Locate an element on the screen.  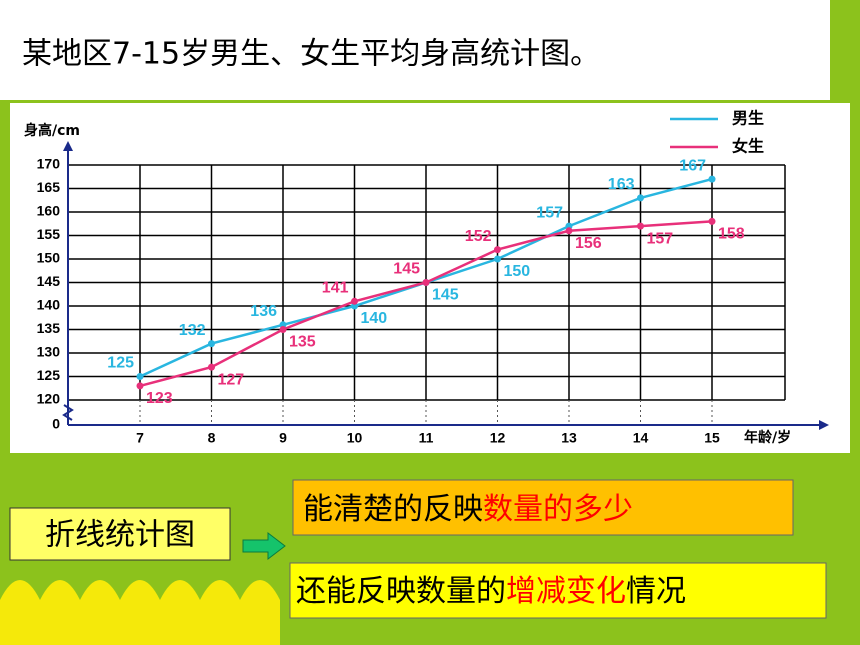
y-axis-label: 身高/cm is located at coordinates (52, 130).